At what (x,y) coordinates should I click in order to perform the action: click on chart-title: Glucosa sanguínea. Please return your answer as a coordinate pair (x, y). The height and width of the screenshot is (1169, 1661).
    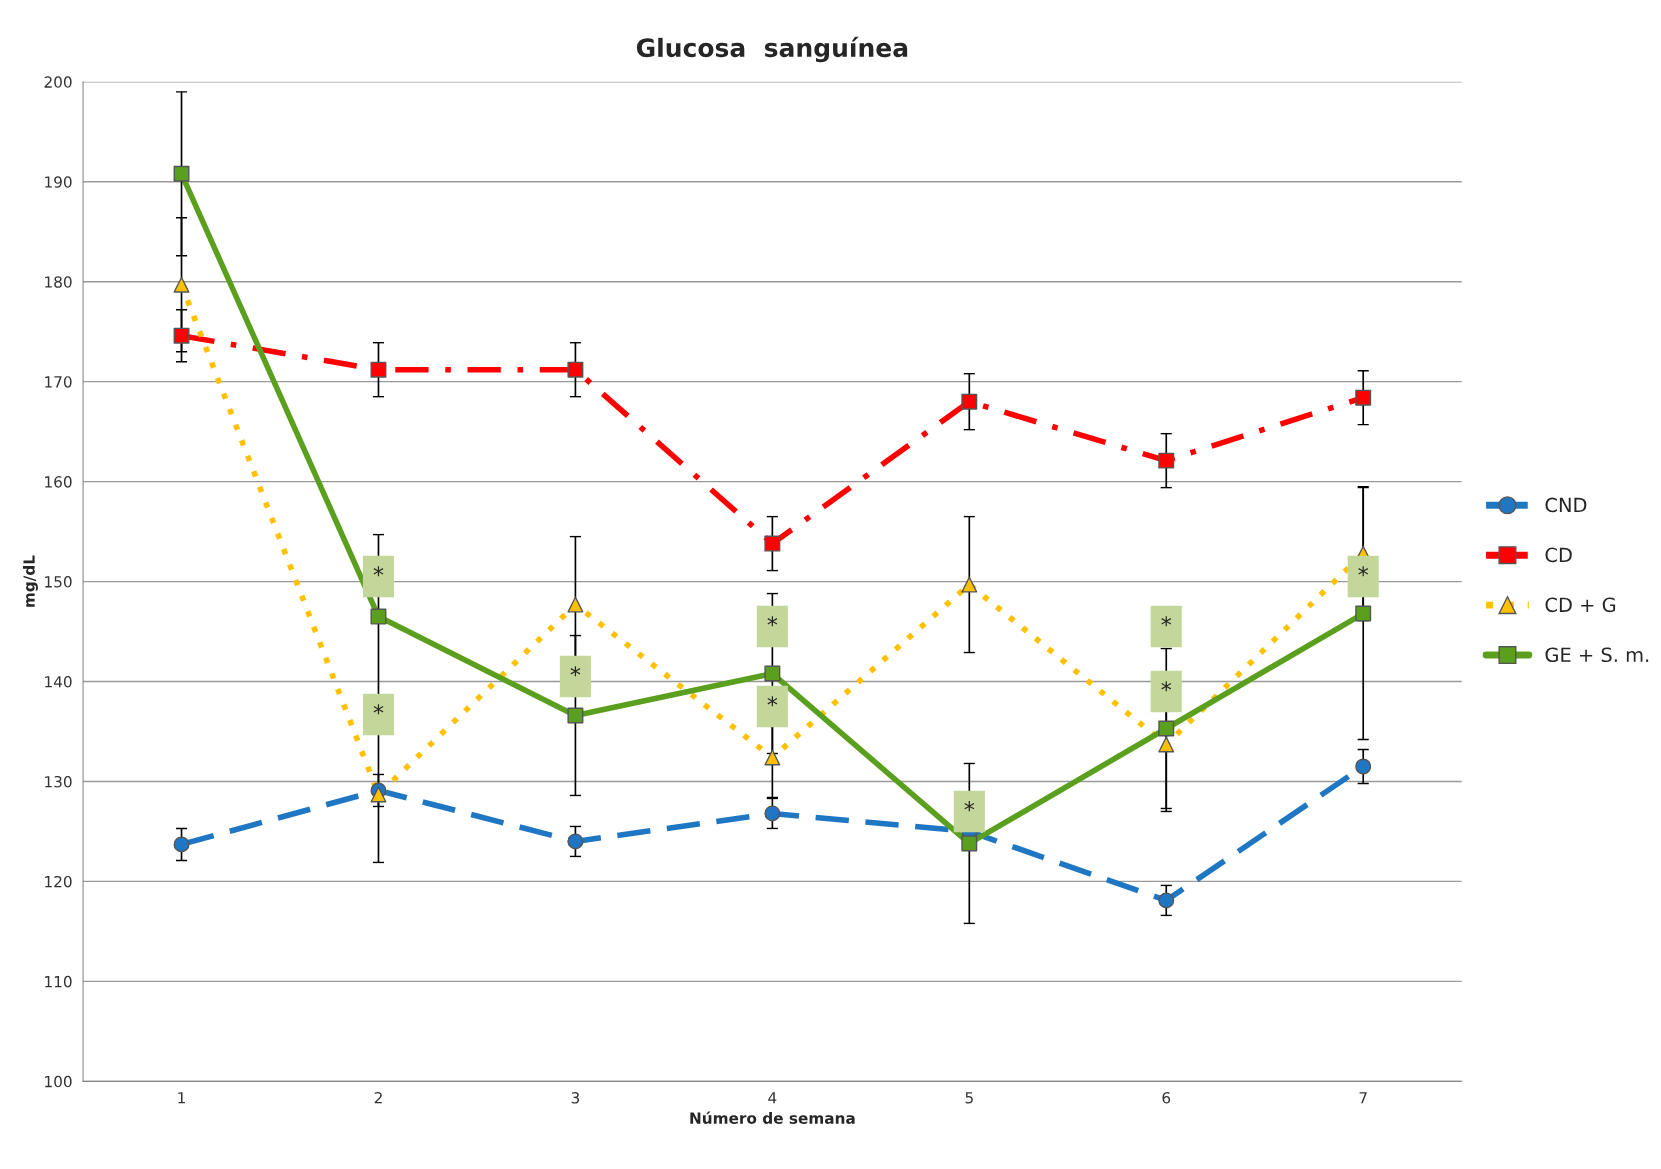
    Looking at the image, I should click on (772, 49).